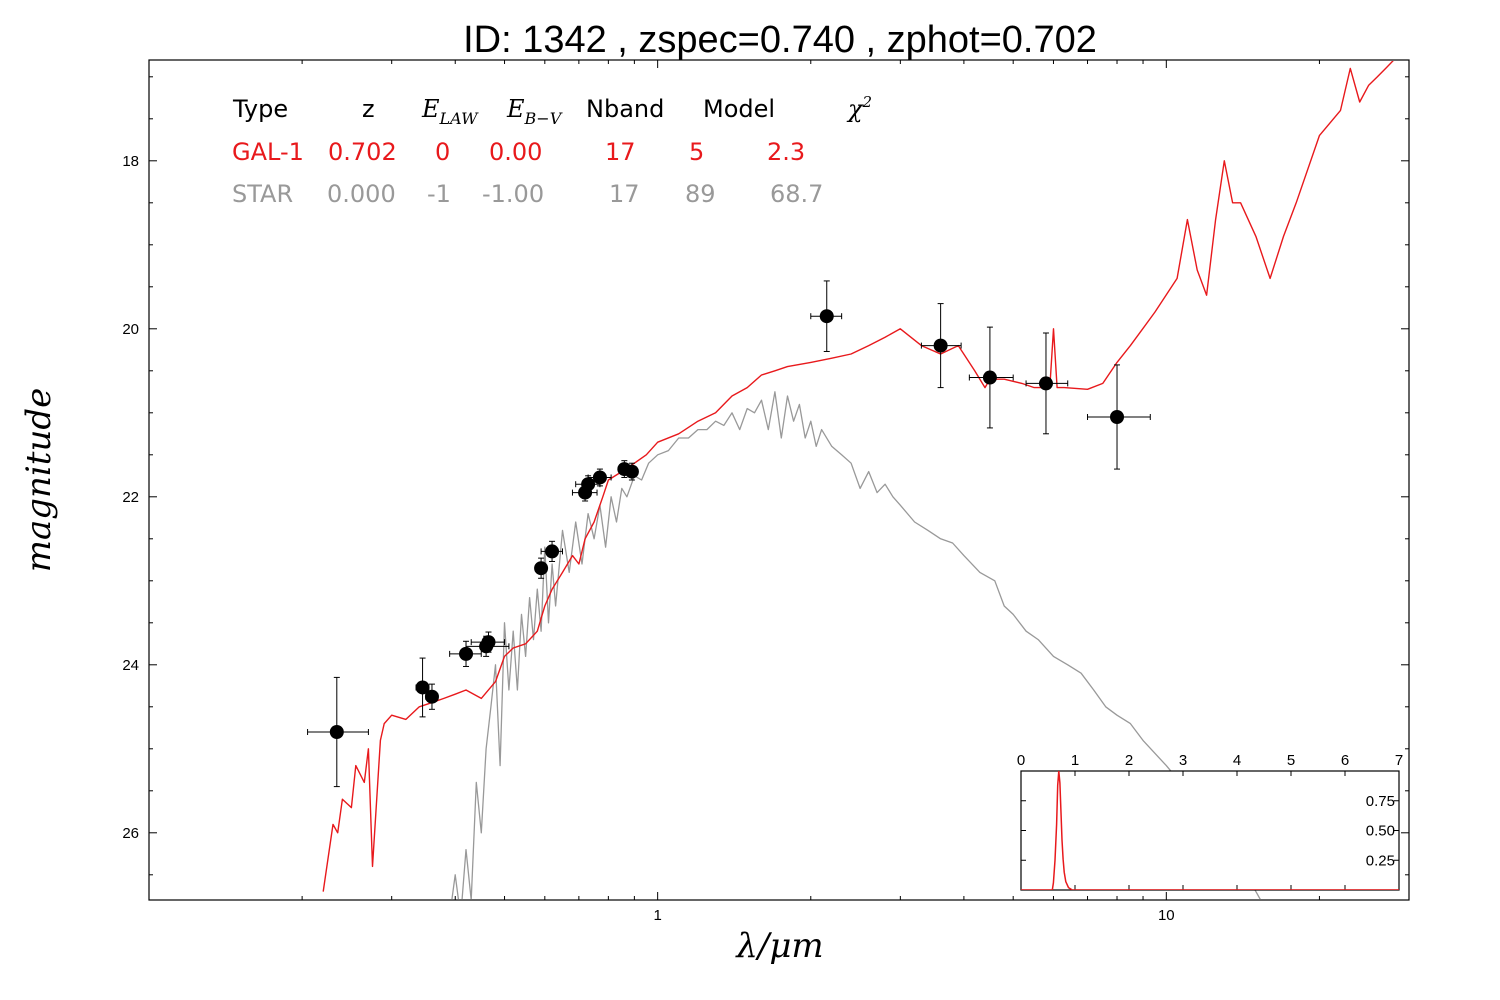 The image size is (1500, 1000). I want to click on inset-x-tick-label: 0, so click(1021, 760).